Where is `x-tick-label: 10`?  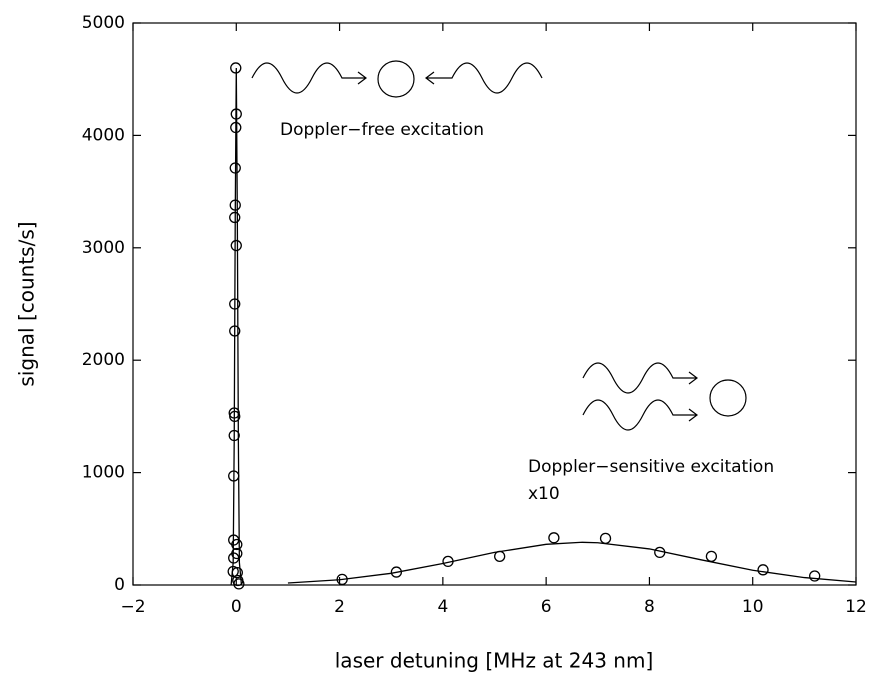
x-tick-label: 10 is located at coordinates (753, 607).